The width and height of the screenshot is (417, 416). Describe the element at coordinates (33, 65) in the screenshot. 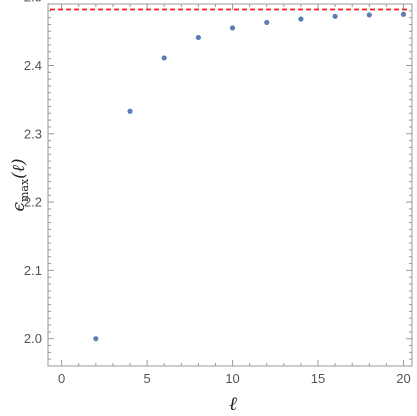

I see `y-tick-label: 2.4` at that location.